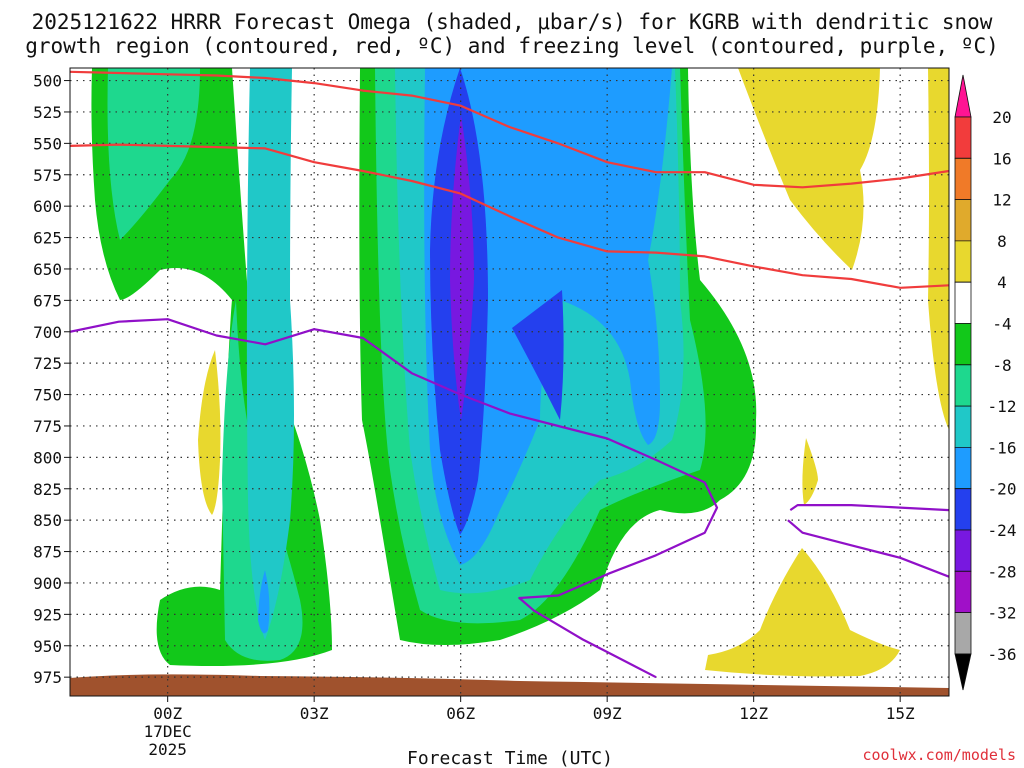 The image size is (1024, 768). What do you see at coordinates (1002, 613) in the screenshot?
I see `colorbar-level-label: -32` at bounding box center [1002, 613].